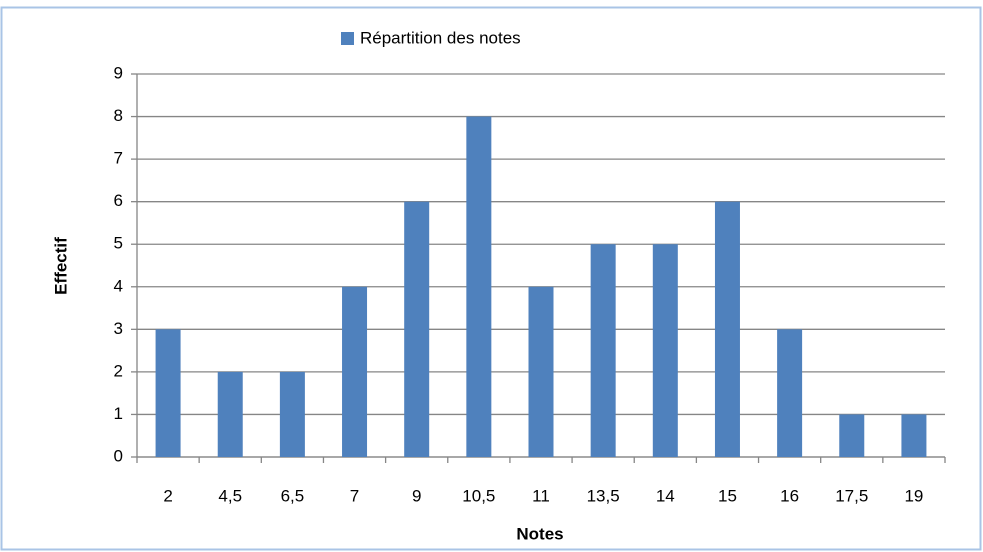 The image size is (983, 552). I want to click on y-axis-label: Effectif, so click(60, 266).